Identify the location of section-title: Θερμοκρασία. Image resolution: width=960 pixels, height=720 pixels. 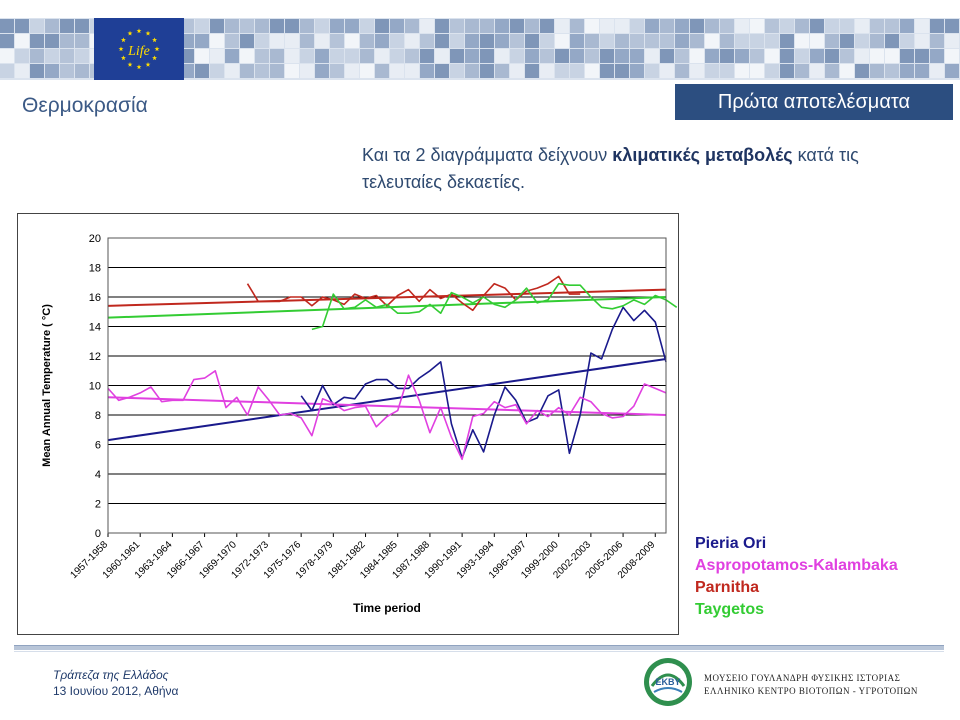
(85, 105).